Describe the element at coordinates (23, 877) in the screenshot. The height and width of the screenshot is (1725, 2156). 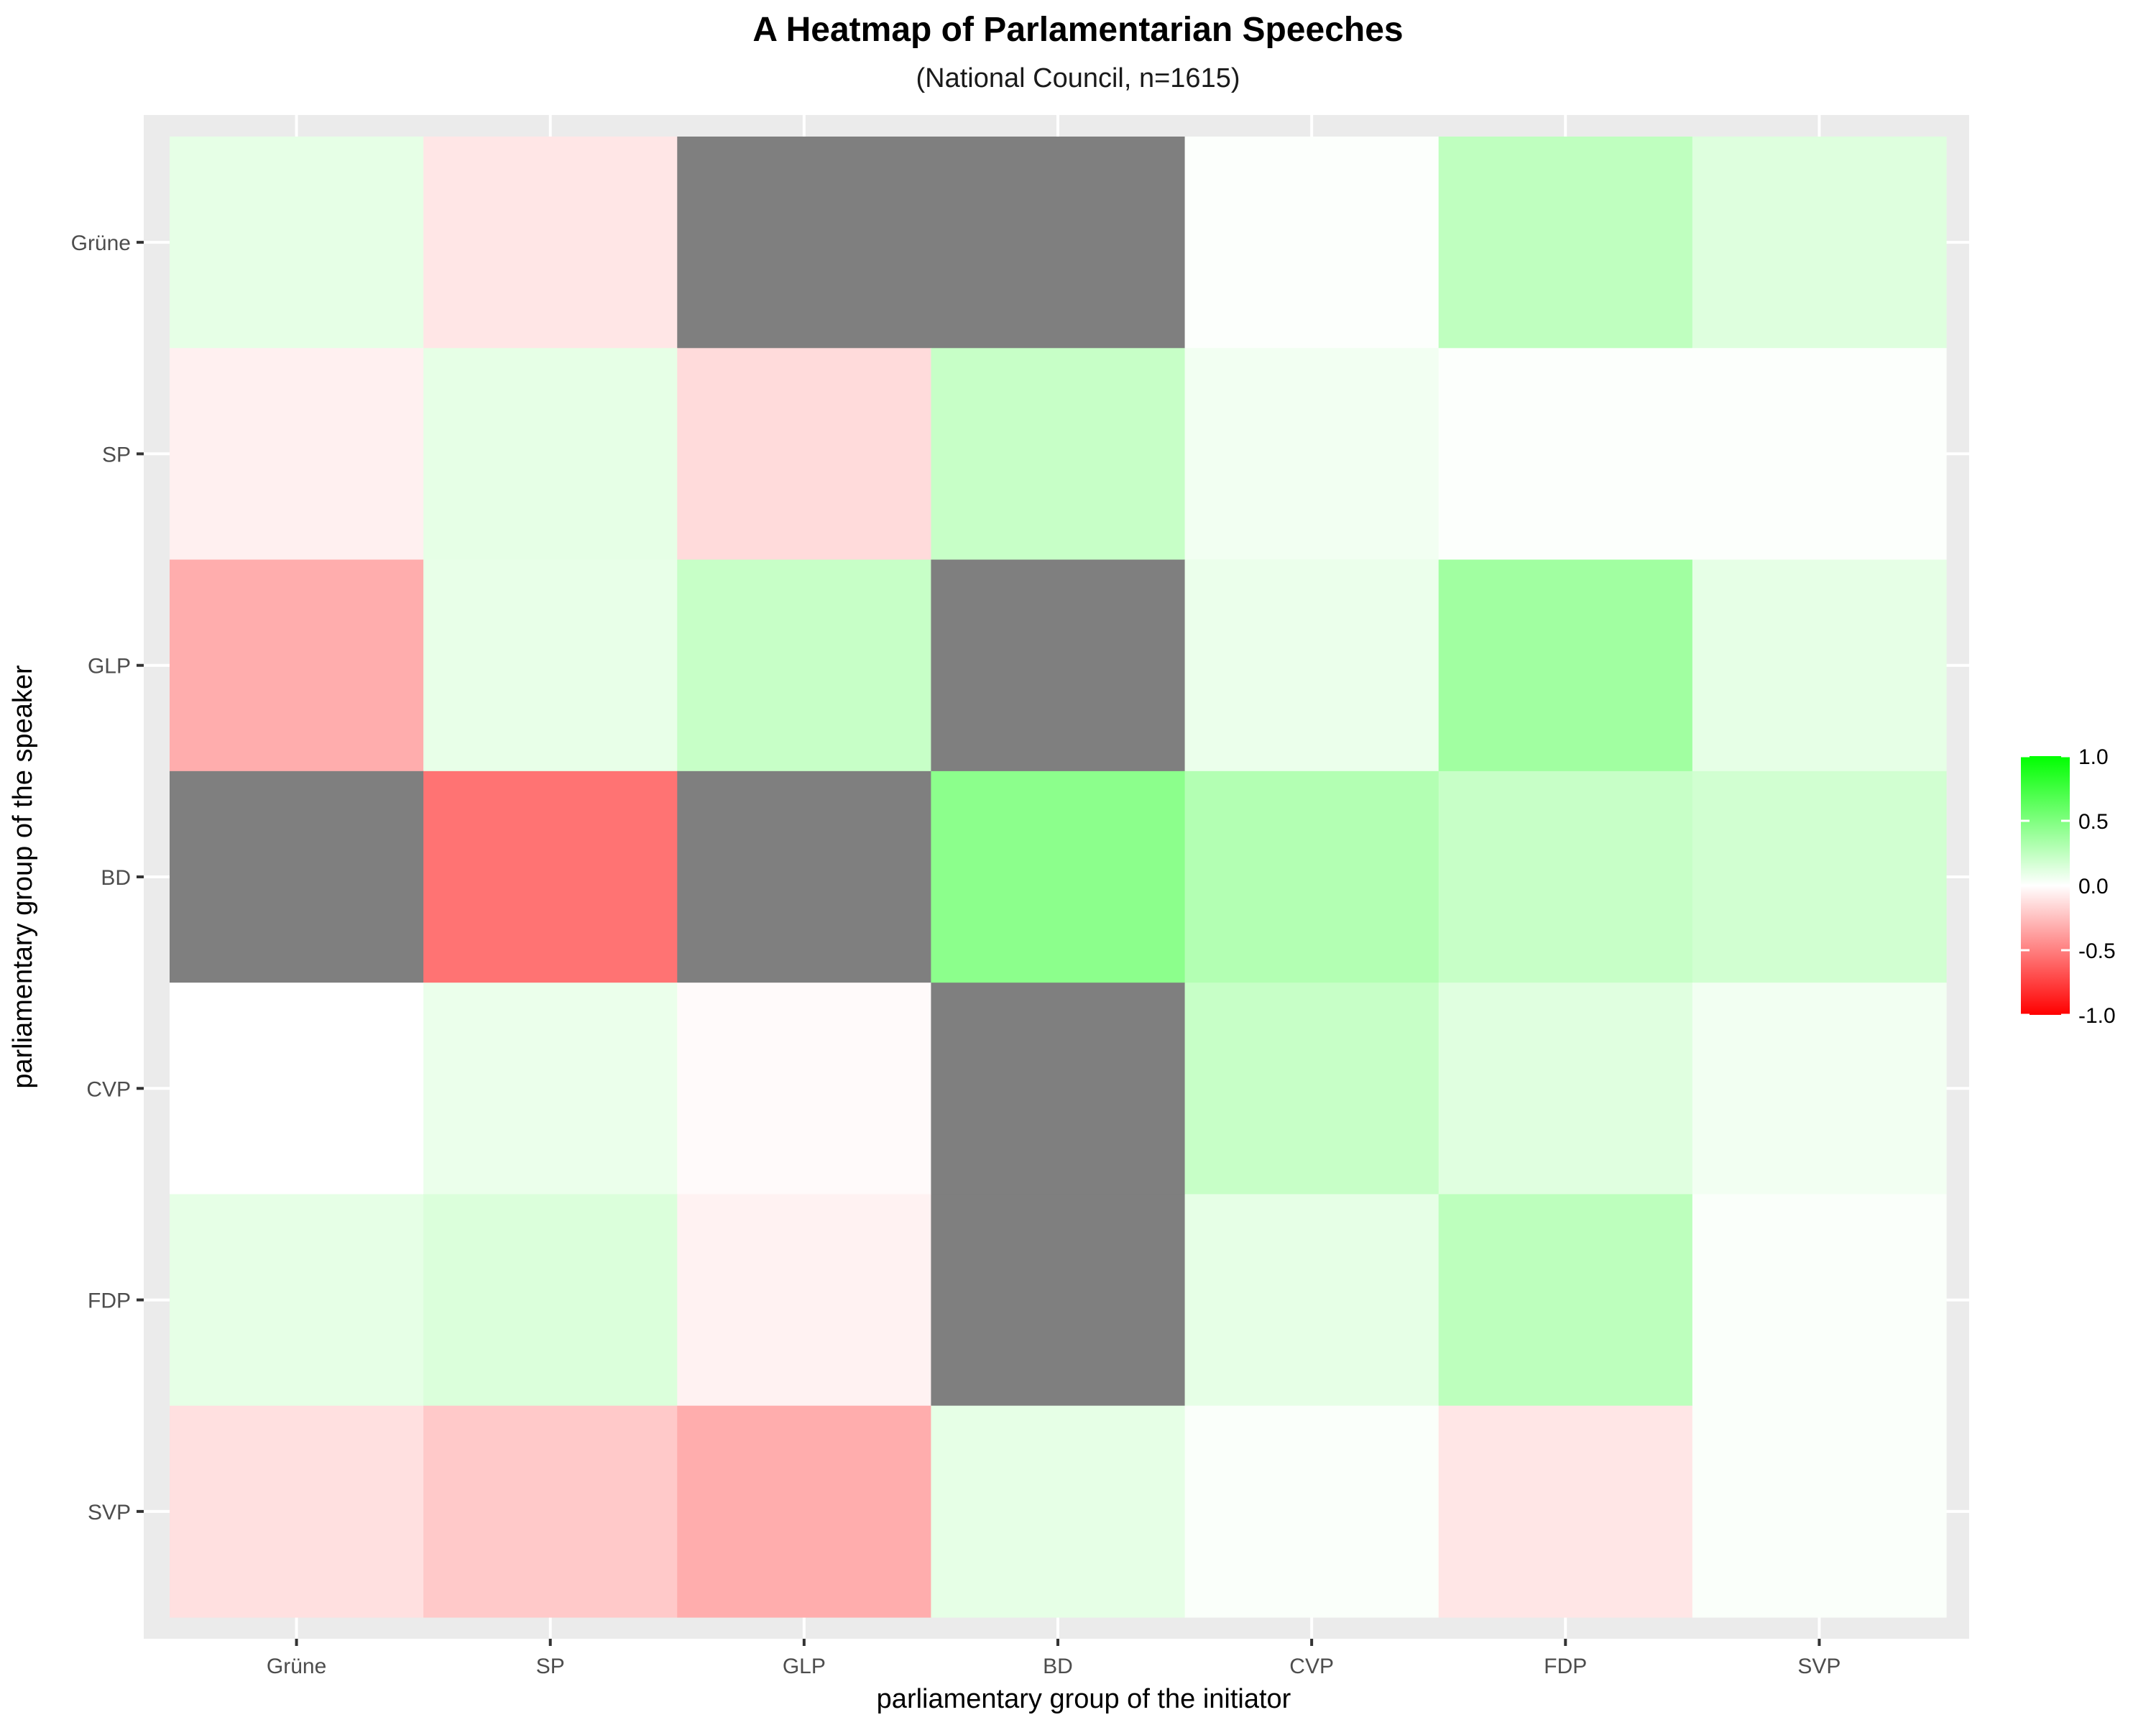
I see `y-axis-title: parliamentary group of the speaker` at that location.